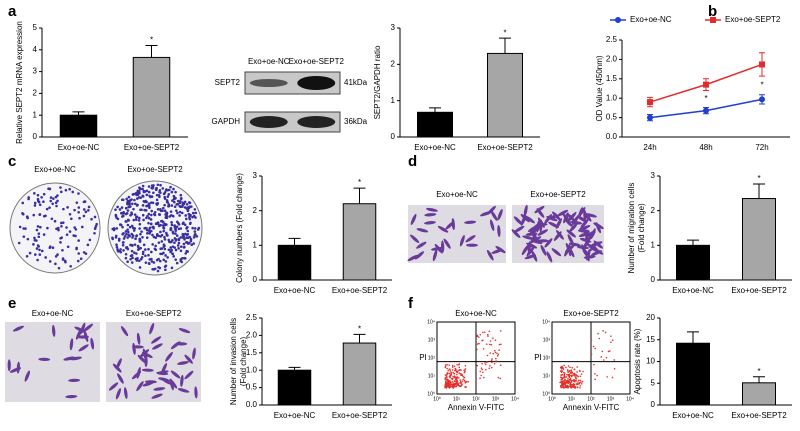 The width and height of the screenshot is (800, 431). I want to click on y-tick-label: 2.5, so click(612, 39).